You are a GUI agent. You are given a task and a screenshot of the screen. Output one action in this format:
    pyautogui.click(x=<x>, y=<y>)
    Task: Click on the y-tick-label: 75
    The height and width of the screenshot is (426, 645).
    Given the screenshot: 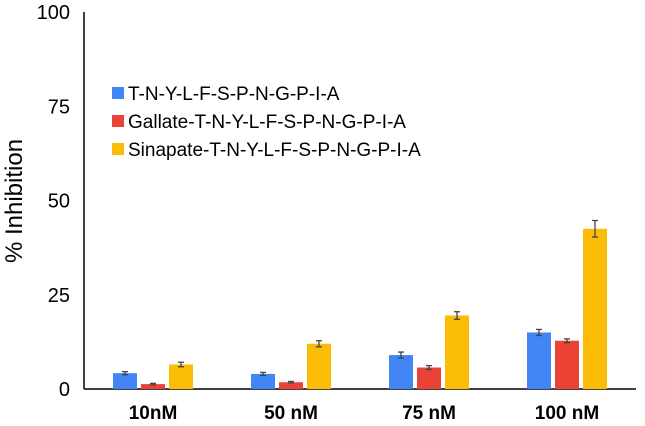 What is the action you would take?
    pyautogui.click(x=59, y=107)
    